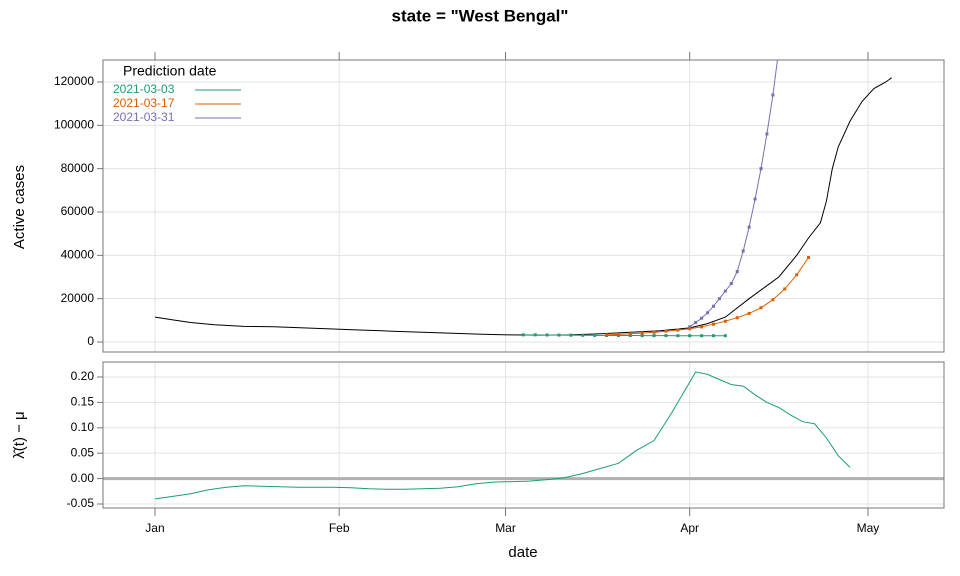 This screenshot has height=576, width=960. What do you see at coordinates (144, 103) in the screenshot?
I see `legend-label: 2021-03-17` at bounding box center [144, 103].